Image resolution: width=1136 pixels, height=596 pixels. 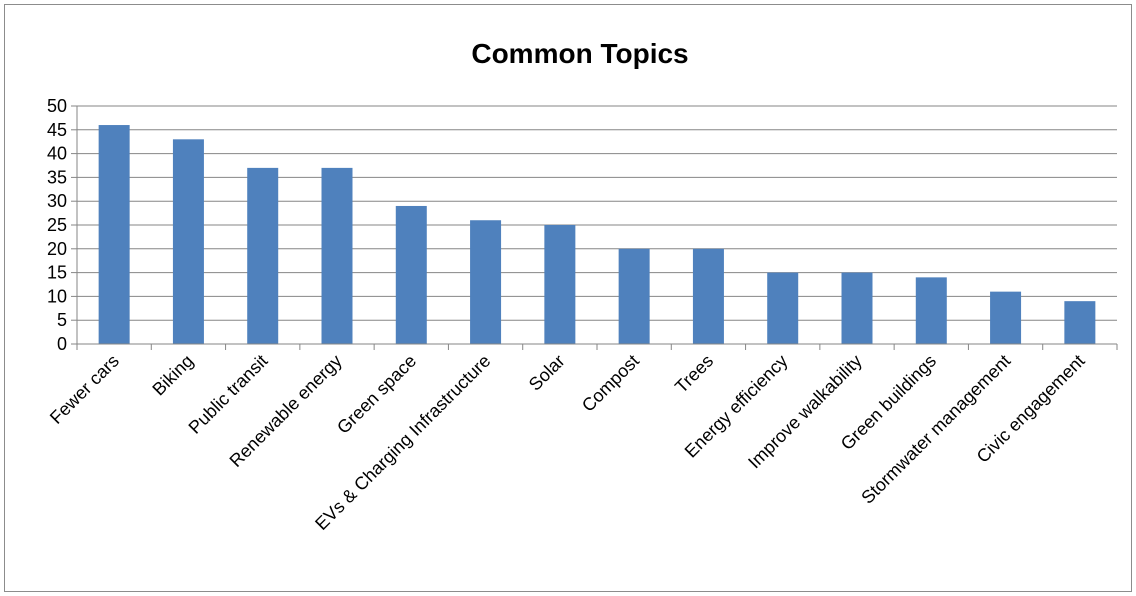 What do you see at coordinates (610, 383) in the screenshot?
I see `x-axis-tick-label: Compost` at bounding box center [610, 383].